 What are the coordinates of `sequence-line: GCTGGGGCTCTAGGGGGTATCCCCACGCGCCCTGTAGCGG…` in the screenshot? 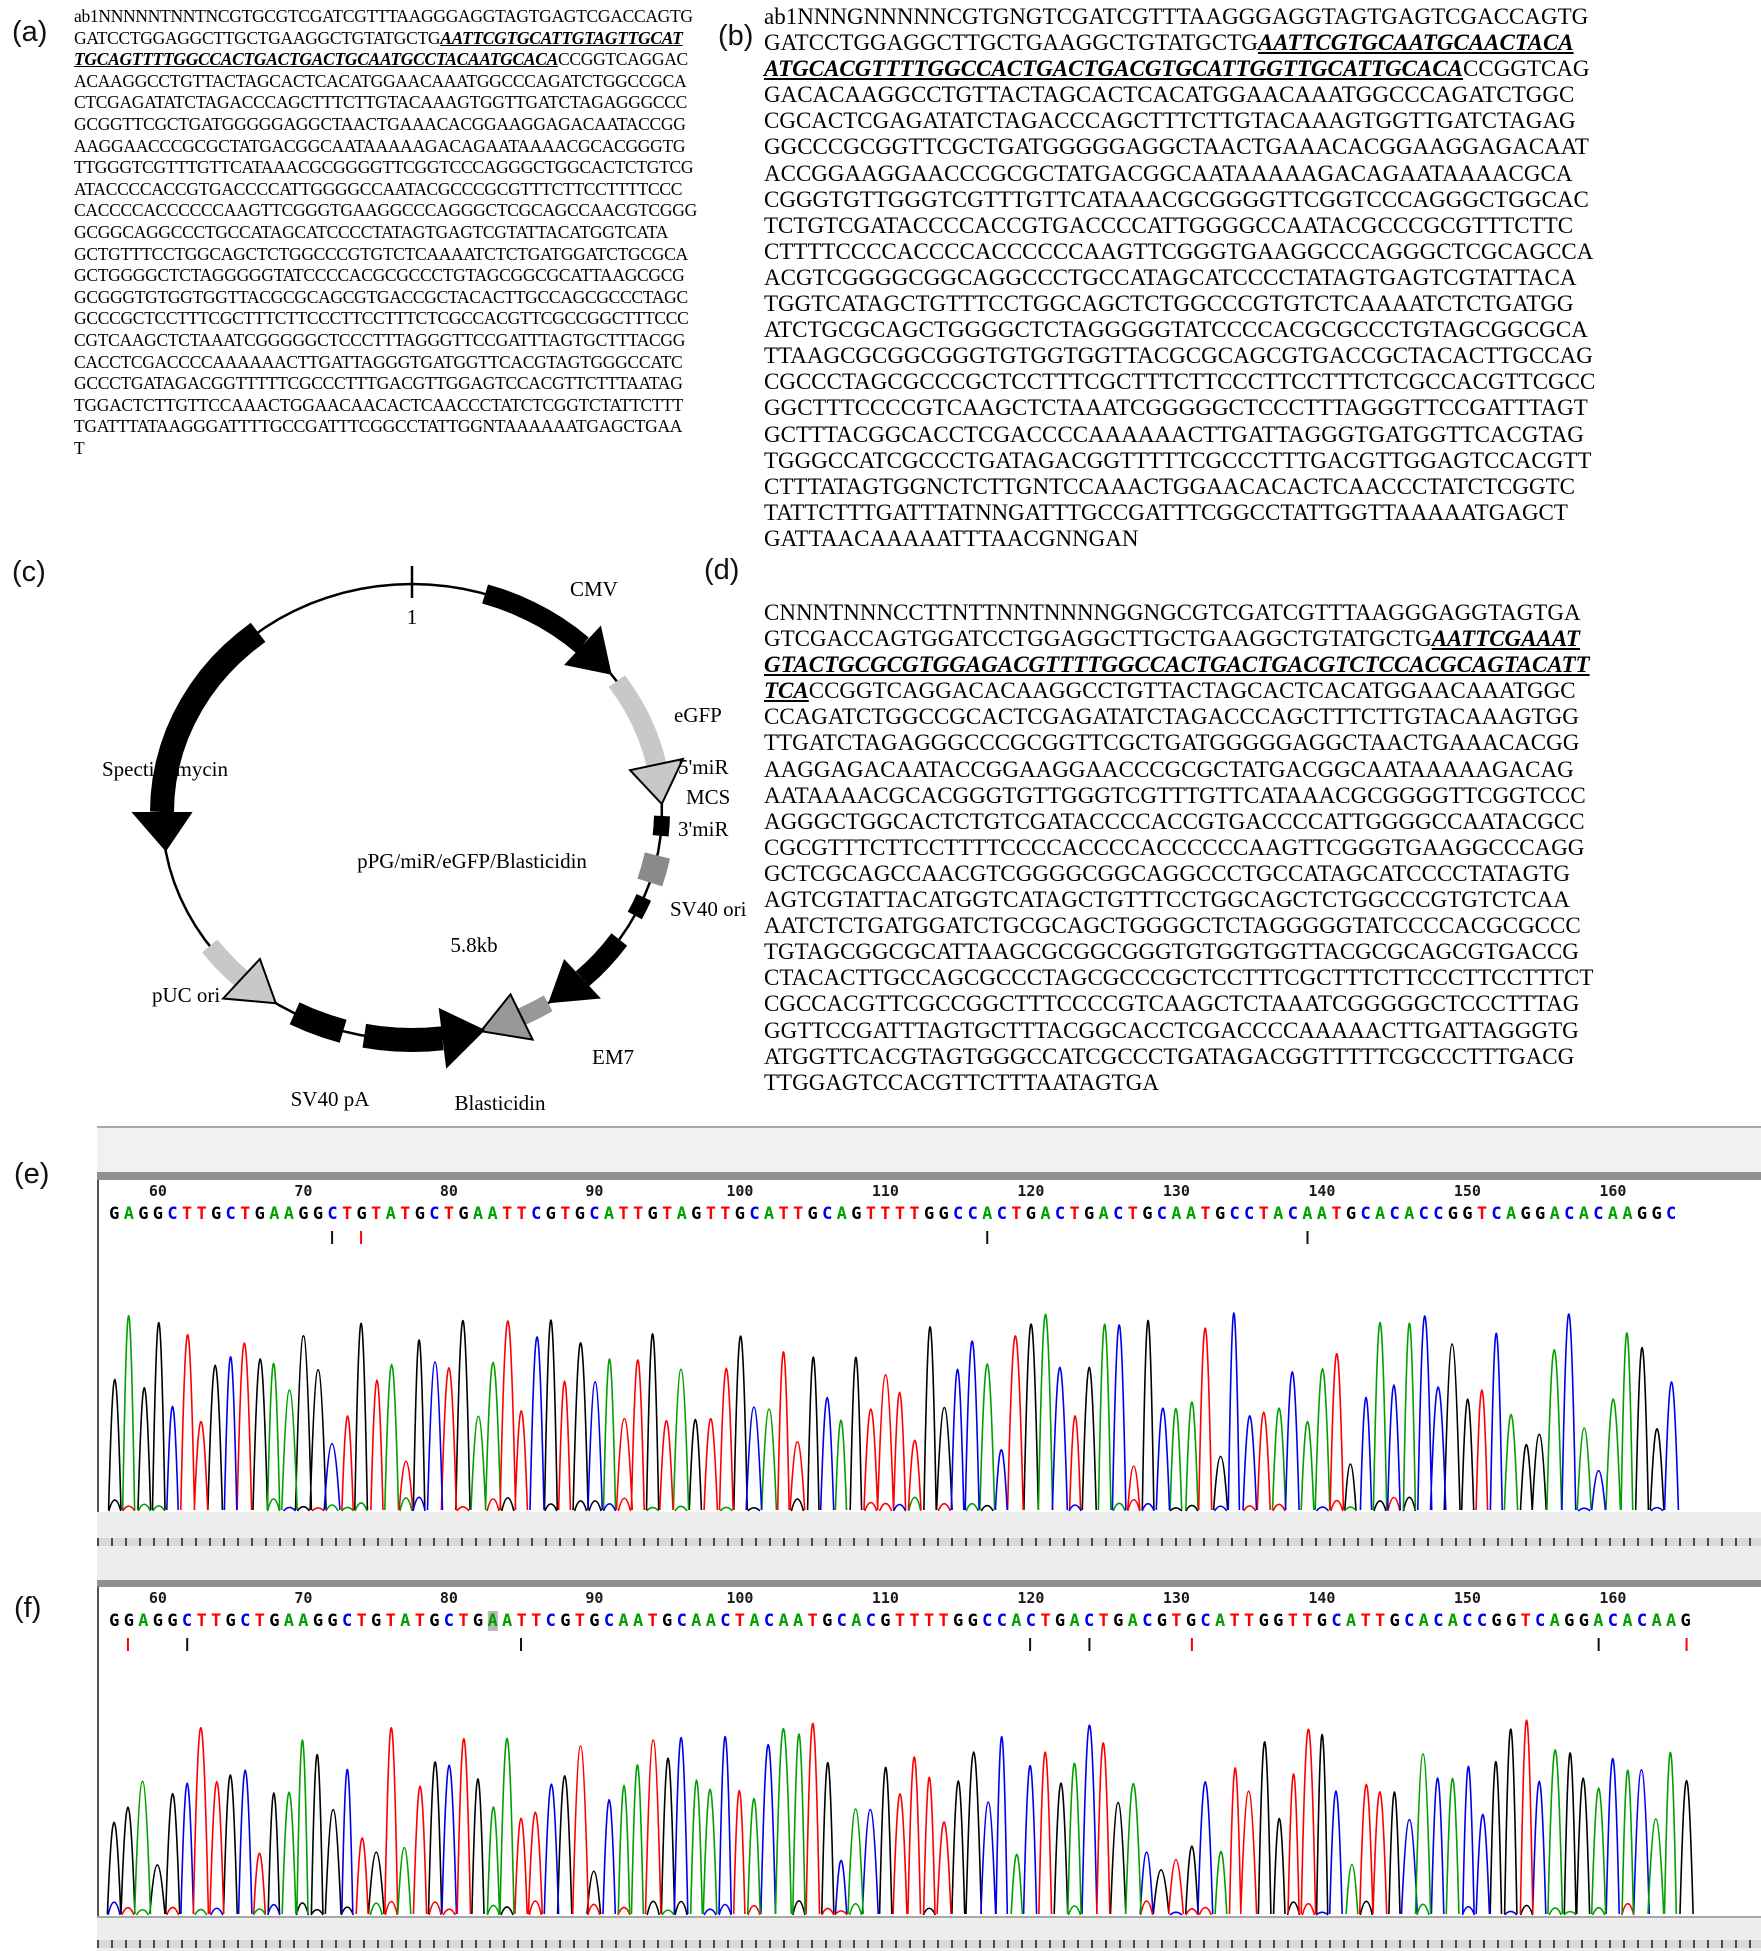 It's located at (408, 276).